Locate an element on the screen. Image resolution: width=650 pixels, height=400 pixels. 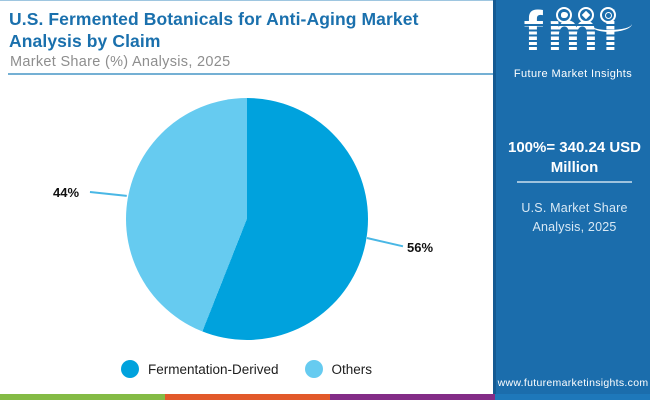
legend-item-fermentation: Fermentation-Derived is located at coordinates (199, 369).